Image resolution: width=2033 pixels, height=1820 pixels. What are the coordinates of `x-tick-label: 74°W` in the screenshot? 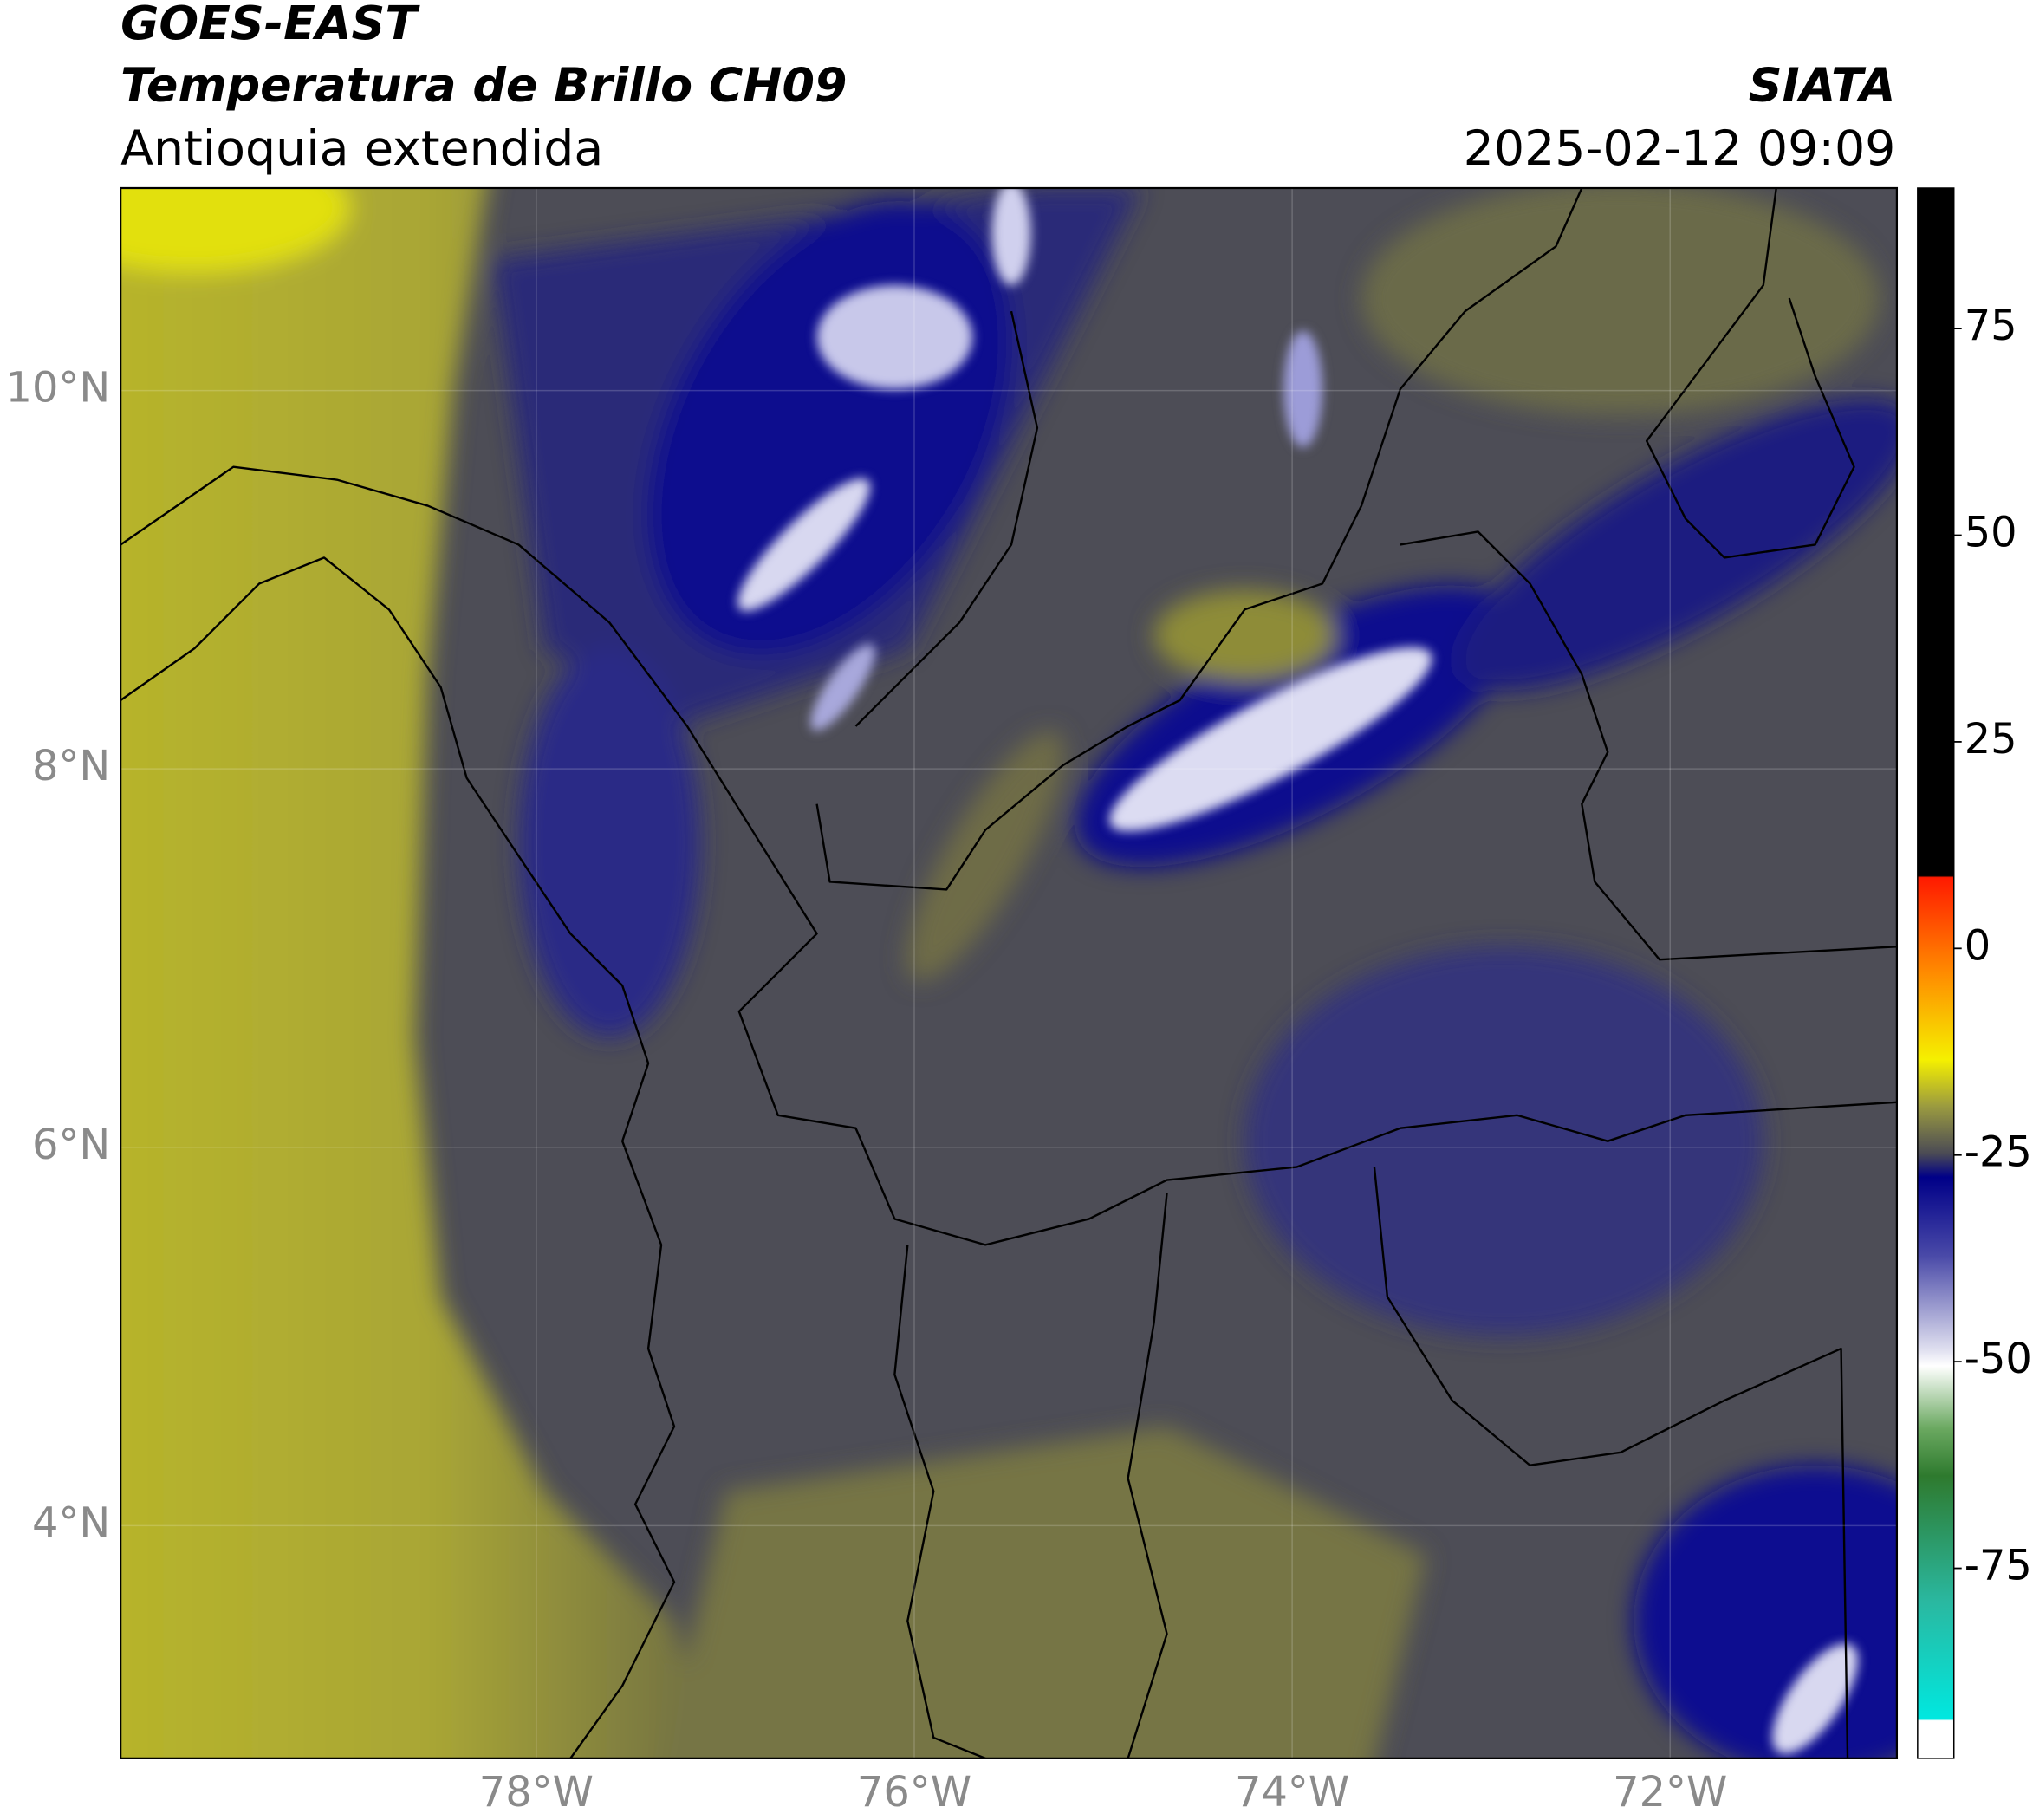 It's located at (1292, 1793).